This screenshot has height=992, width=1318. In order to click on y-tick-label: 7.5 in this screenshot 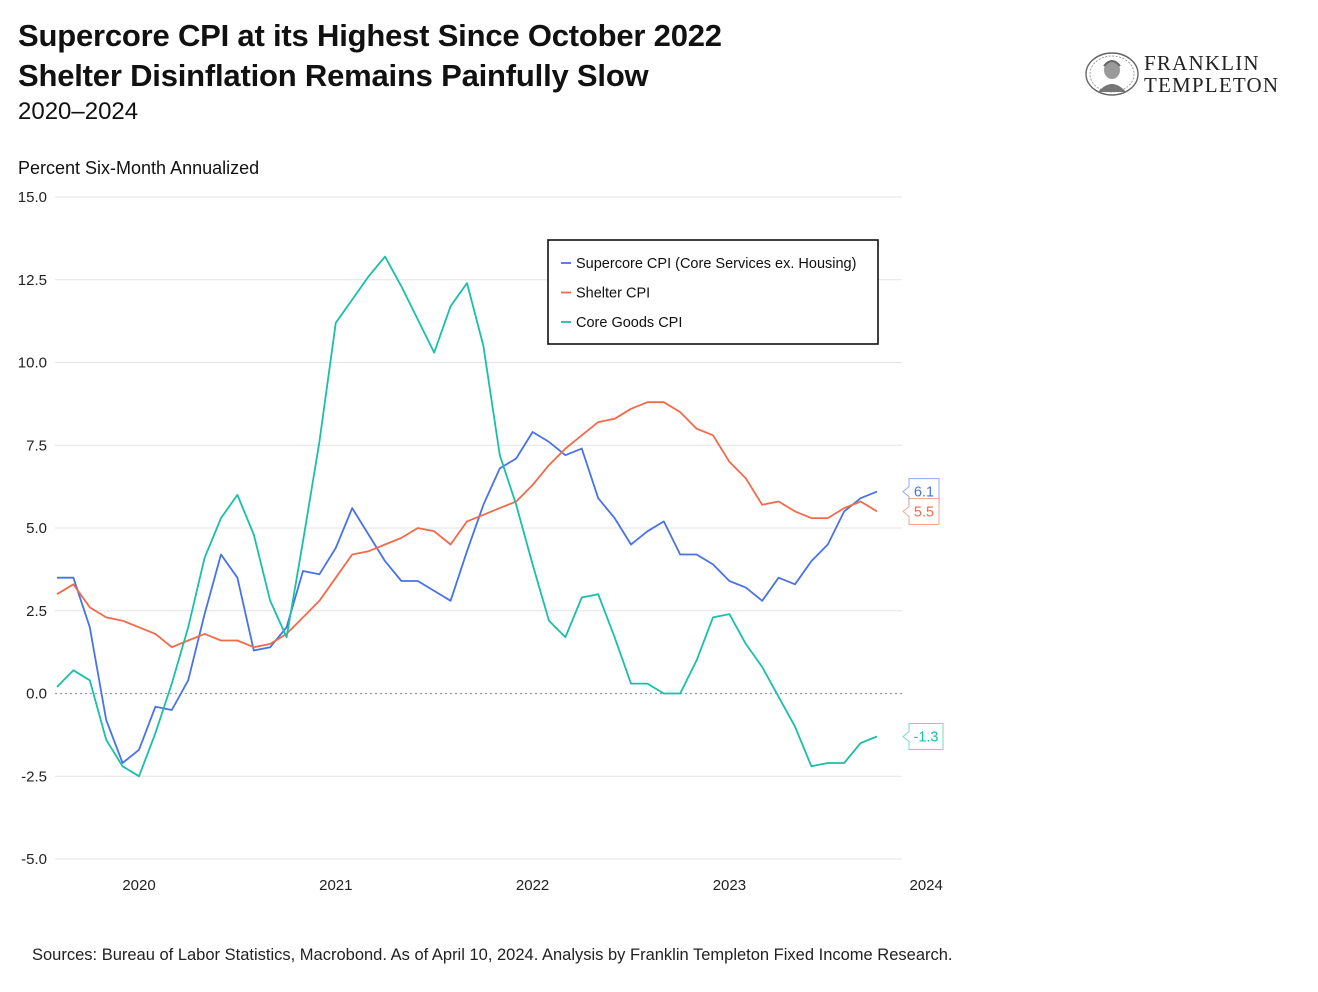, I will do `click(36, 445)`.